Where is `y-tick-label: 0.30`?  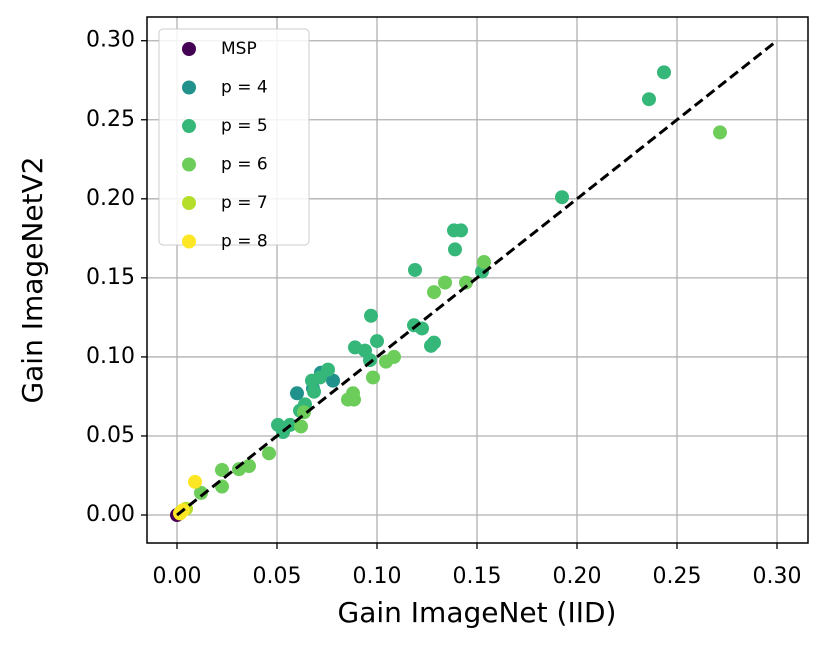 y-tick-label: 0.30 is located at coordinates (110, 40).